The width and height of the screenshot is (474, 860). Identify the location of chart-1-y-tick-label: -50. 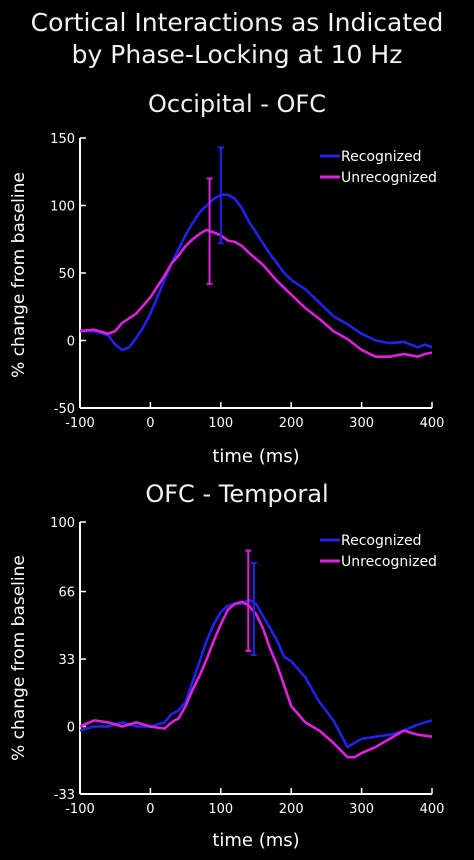
(64, 409).